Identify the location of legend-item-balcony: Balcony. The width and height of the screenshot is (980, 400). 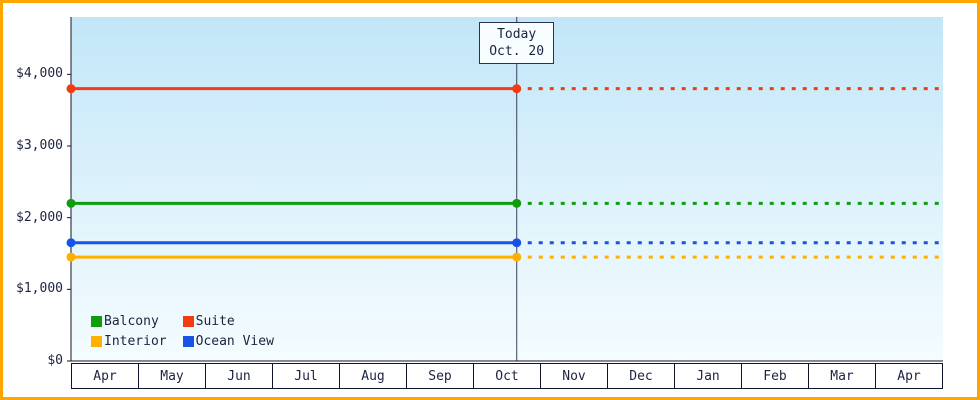
(129, 321).